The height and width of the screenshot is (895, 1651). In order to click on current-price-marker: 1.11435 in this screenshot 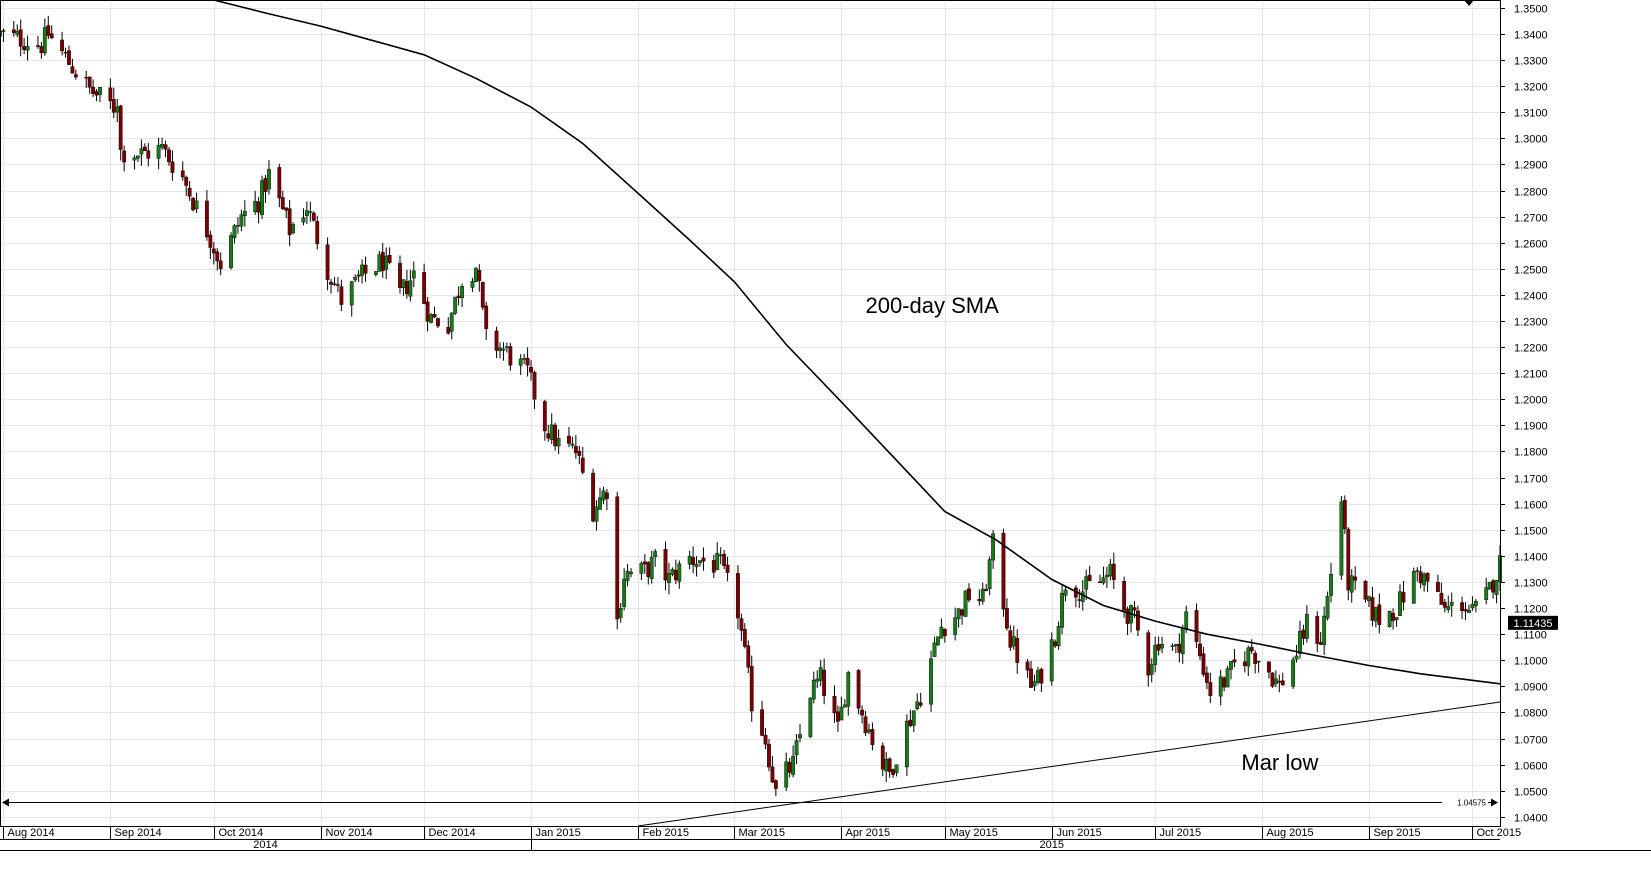, I will do `click(1533, 622)`.